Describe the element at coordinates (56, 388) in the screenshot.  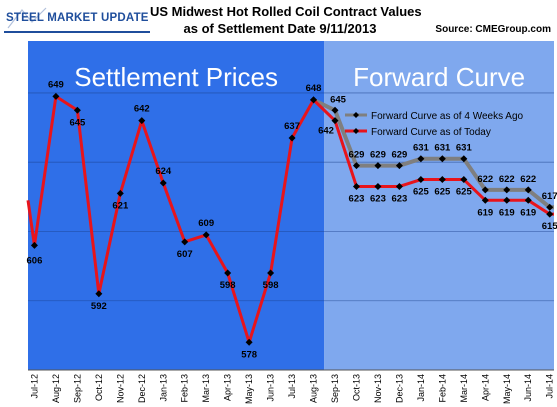
I see `x-tick-label: Aug-12` at that location.